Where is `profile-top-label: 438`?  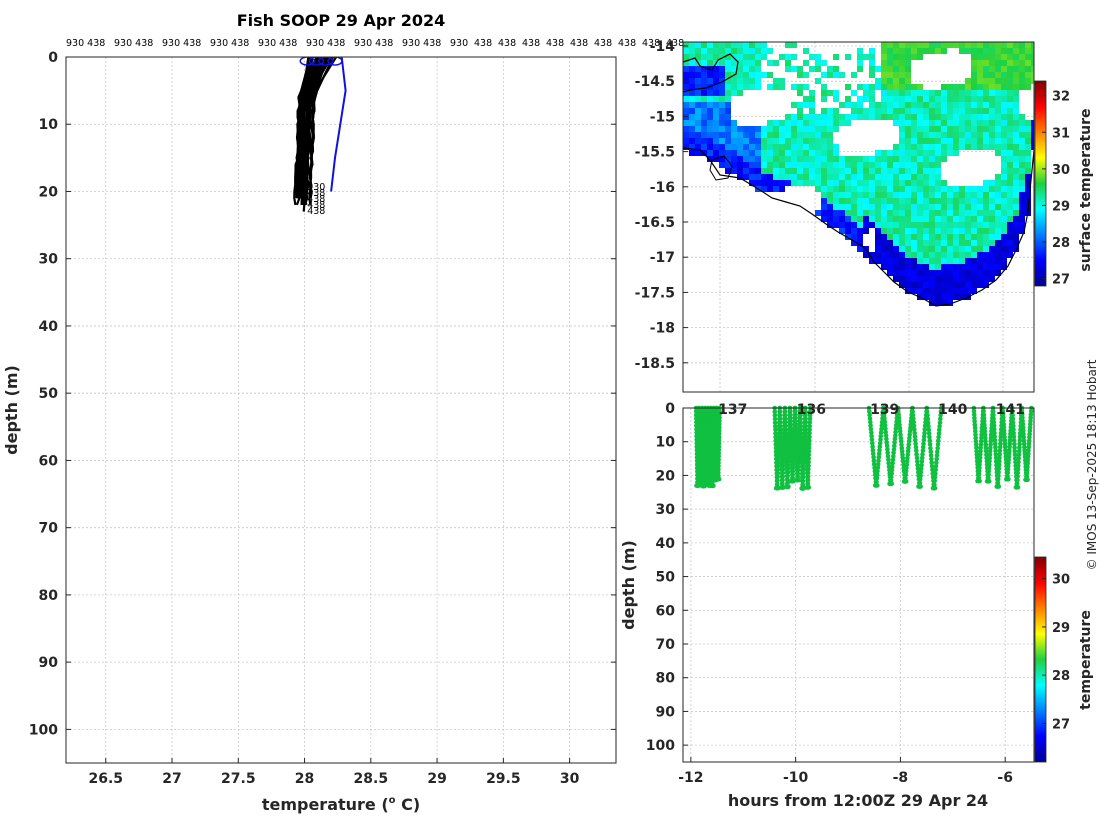
profile-top-label: 438 is located at coordinates (507, 43).